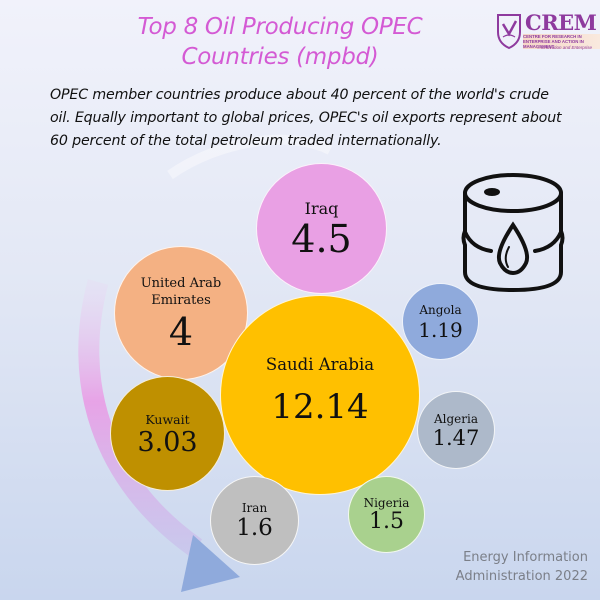  What do you see at coordinates (321, 239) in the screenshot?
I see `country-value: 4.5` at bounding box center [321, 239].